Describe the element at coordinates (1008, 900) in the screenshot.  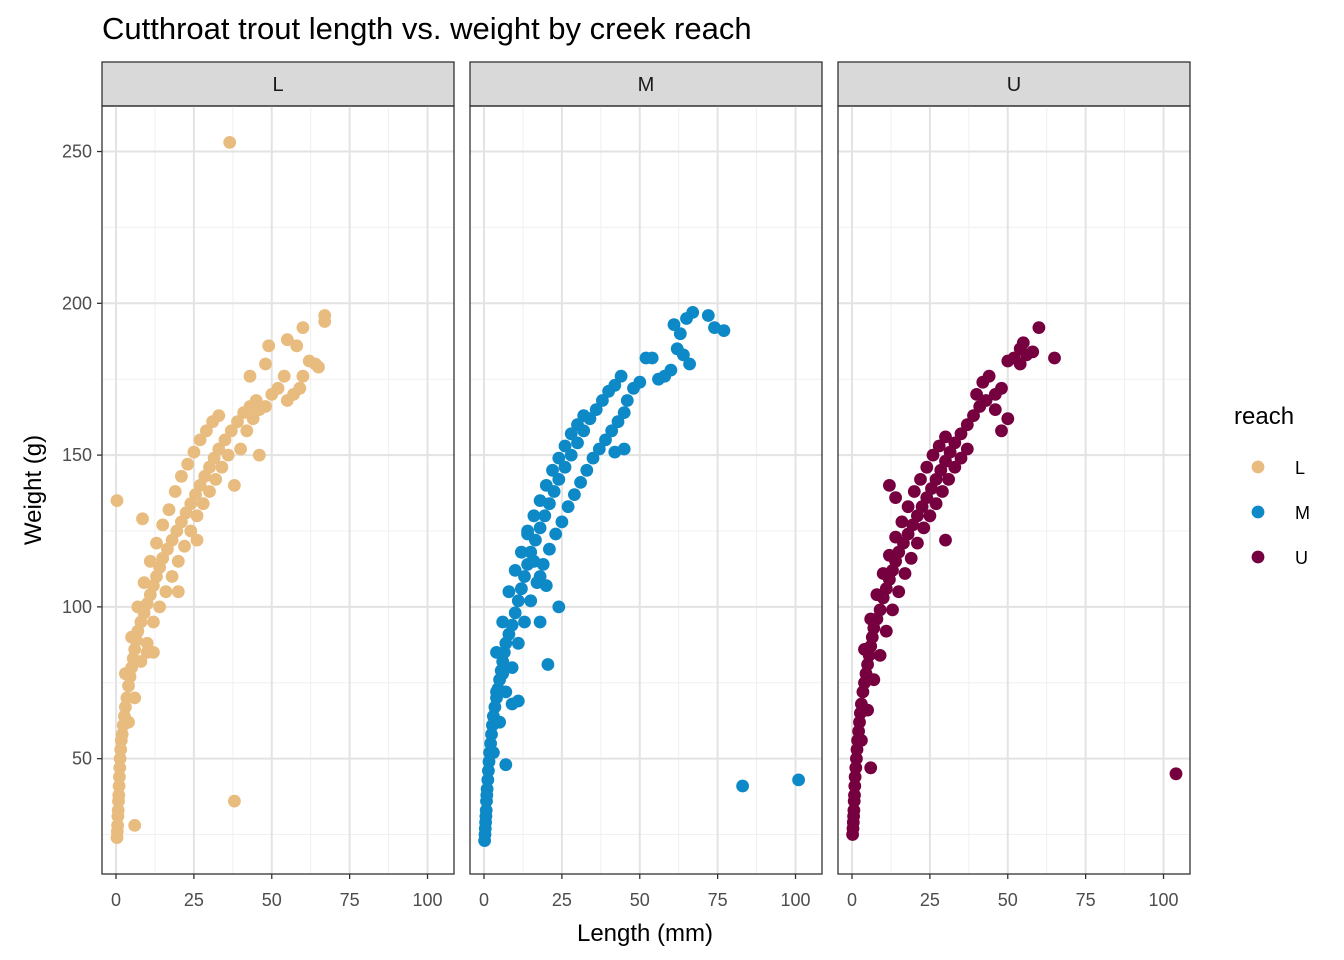
I see `x-tick-label: 50` at that location.